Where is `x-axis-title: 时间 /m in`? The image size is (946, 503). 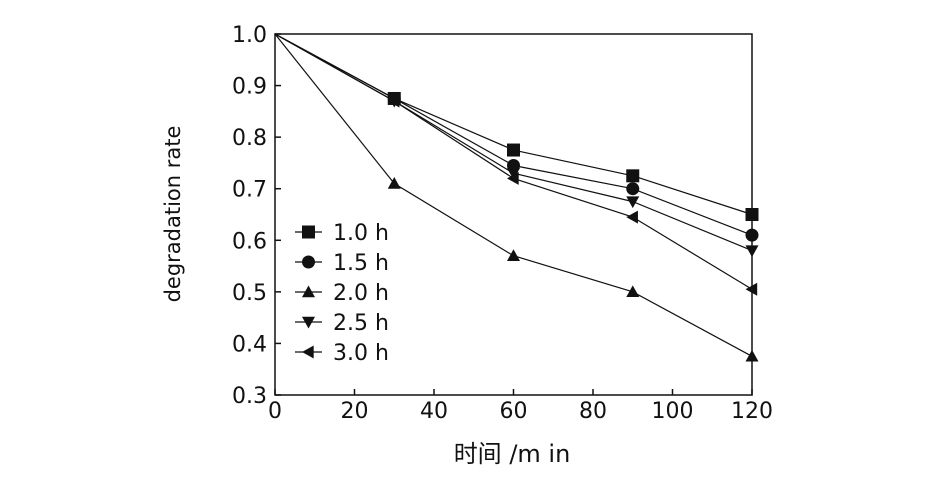 x-axis-title: 时间 /m in is located at coordinates (512, 454).